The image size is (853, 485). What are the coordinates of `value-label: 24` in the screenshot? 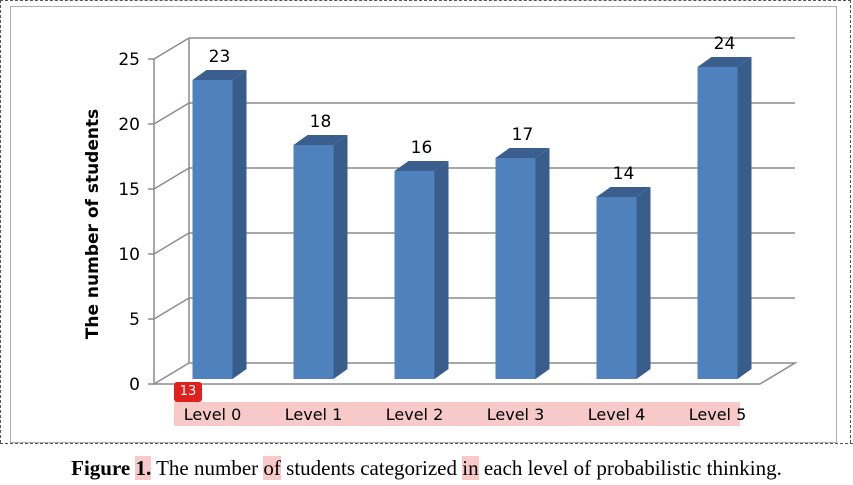 It's located at (725, 44).